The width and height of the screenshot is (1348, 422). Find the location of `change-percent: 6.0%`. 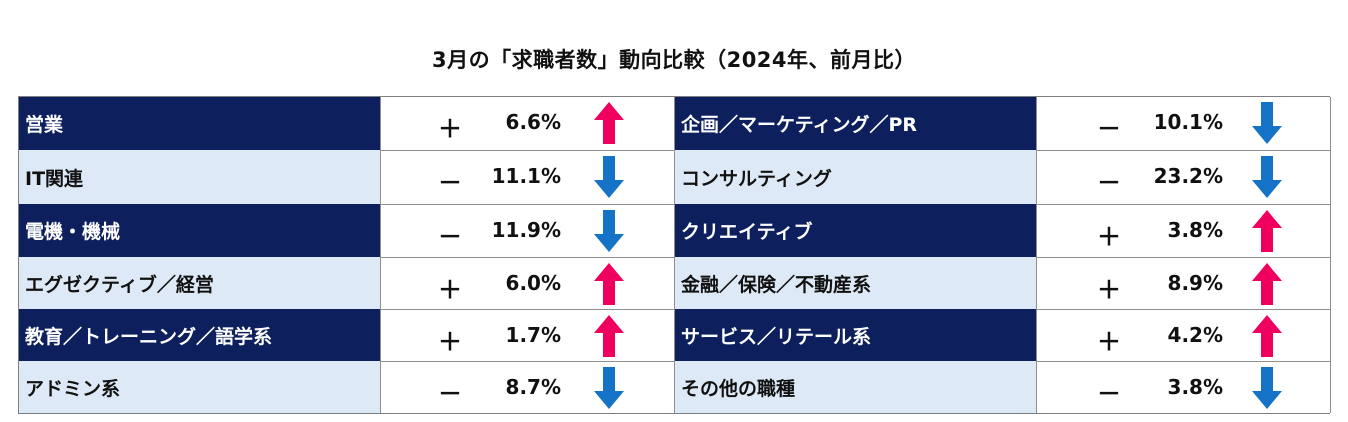

change-percent: 6.0% is located at coordinates (533, 283).